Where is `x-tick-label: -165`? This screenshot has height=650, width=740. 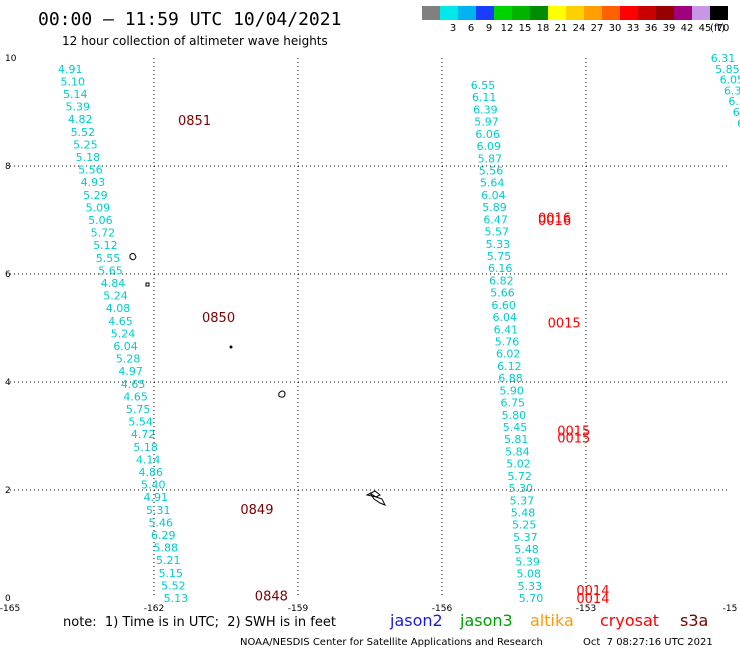 x-tick-label: -165 is located at coordinates (10, 609).